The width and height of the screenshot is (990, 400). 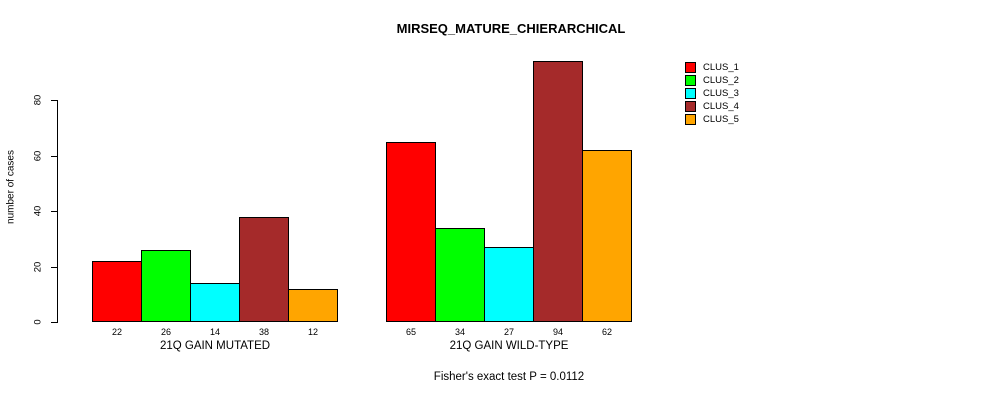 What do you see at coordinates (509, 377) in the screenshot?
I see `annotation-text: Fisher's exact test P = 0.0112` at bounding box center [509, 377].